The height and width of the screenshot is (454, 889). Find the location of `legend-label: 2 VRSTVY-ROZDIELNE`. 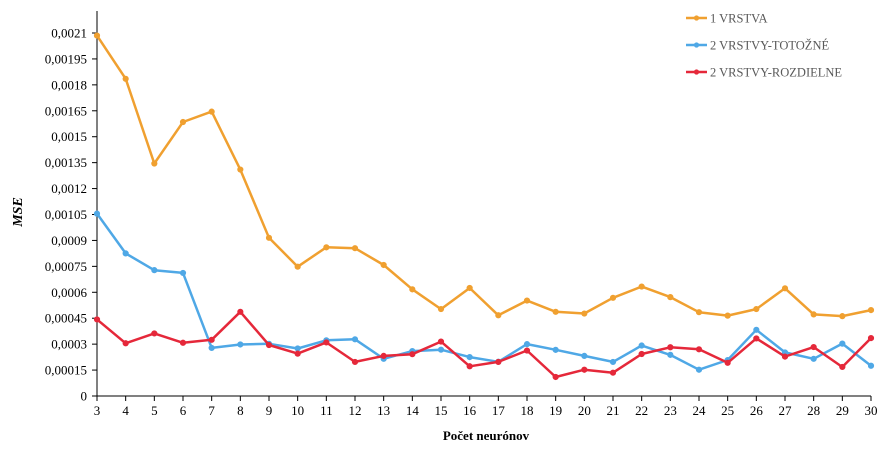

legend-label: 2 VRSTVY-ROZDIELNE is located at coordinates (776, 73).